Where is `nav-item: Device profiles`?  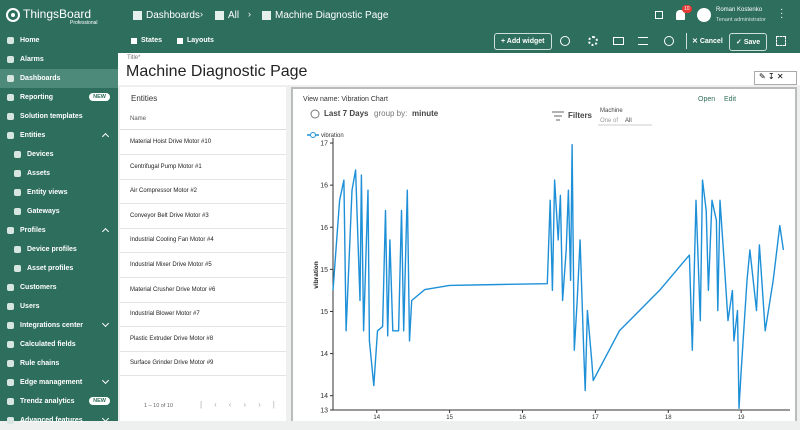 nav-item: Device profiles is located at coordinates (59, 249).